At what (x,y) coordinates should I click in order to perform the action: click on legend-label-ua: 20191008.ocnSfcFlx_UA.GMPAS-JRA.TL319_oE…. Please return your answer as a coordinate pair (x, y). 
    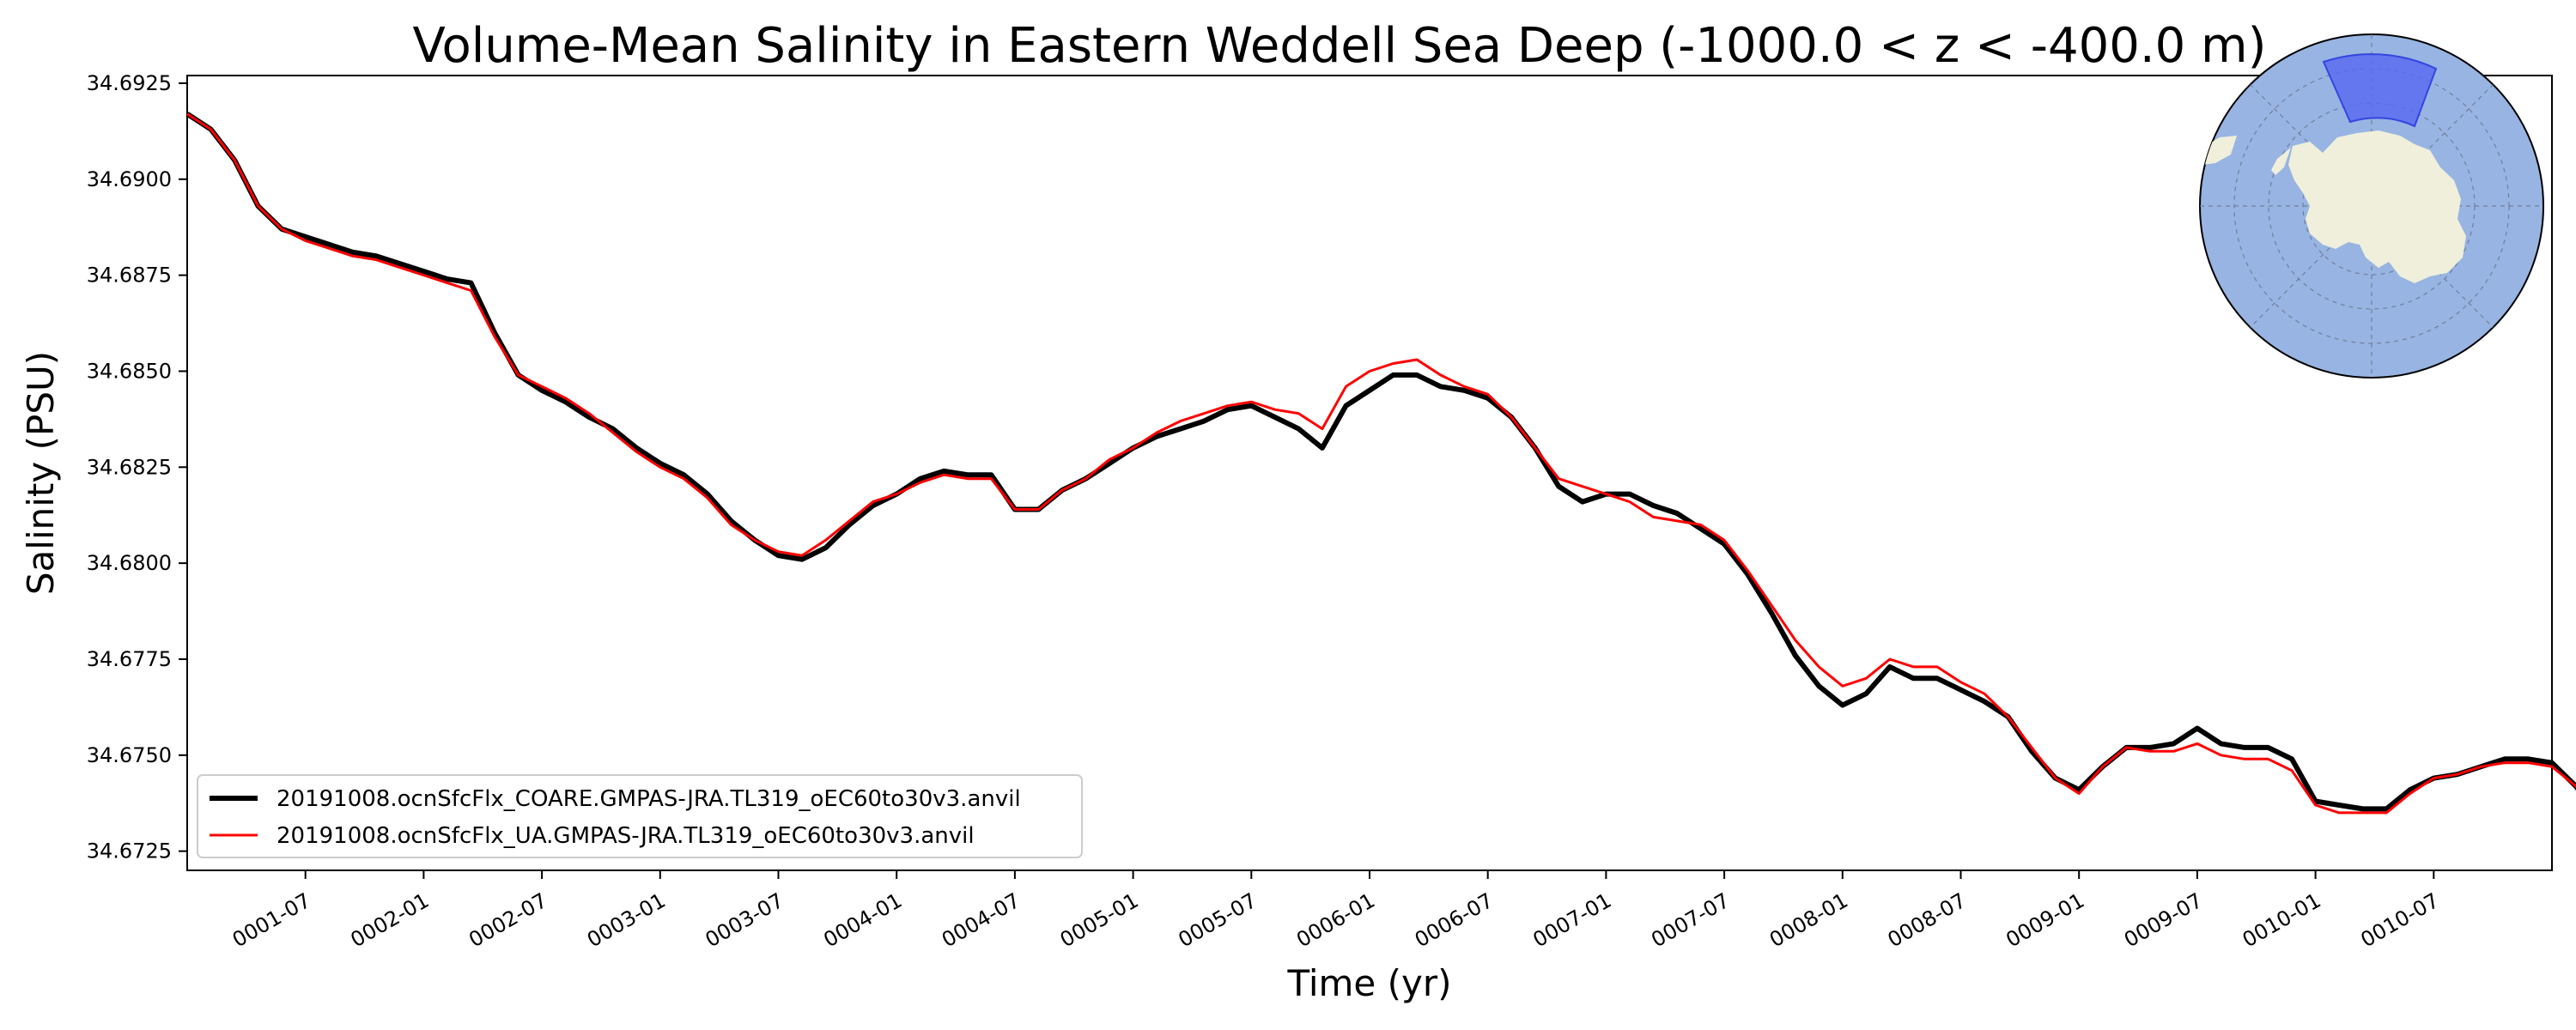
    Looking at the image, I should click on (625, 836).